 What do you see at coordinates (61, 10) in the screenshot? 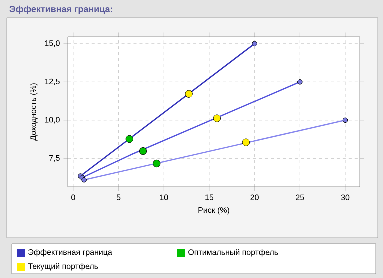
I see `chart-title: Эффективная граница:` at bounding box center [61, 10].